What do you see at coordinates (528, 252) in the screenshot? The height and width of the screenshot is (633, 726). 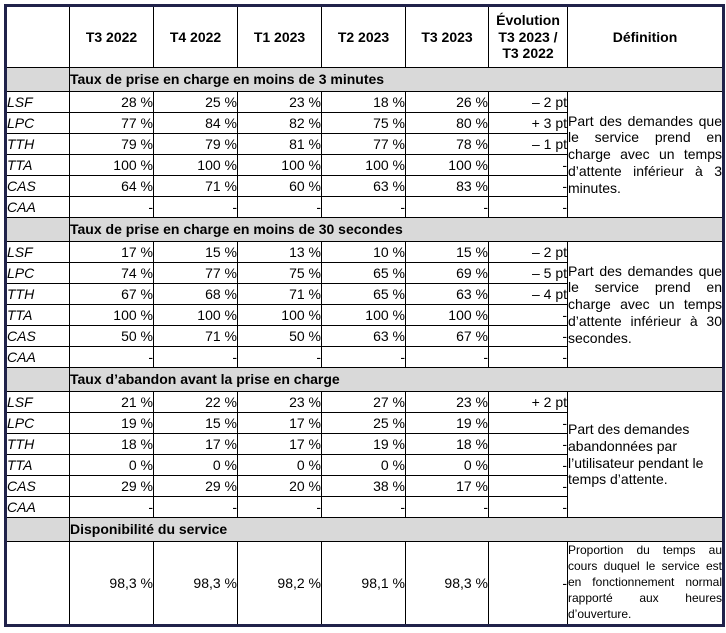 I see `evolution-value-cell: – 2 pt` at bounding box center [528, 252].